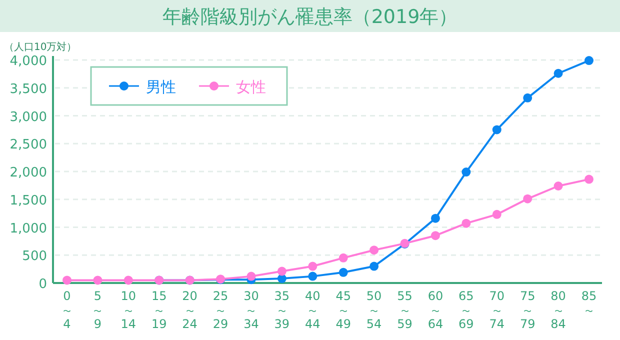  What do you see at coordinates (34, 256) in the screenshot?
I see `y-tick-label: 500` at bounding box center [34, 256].